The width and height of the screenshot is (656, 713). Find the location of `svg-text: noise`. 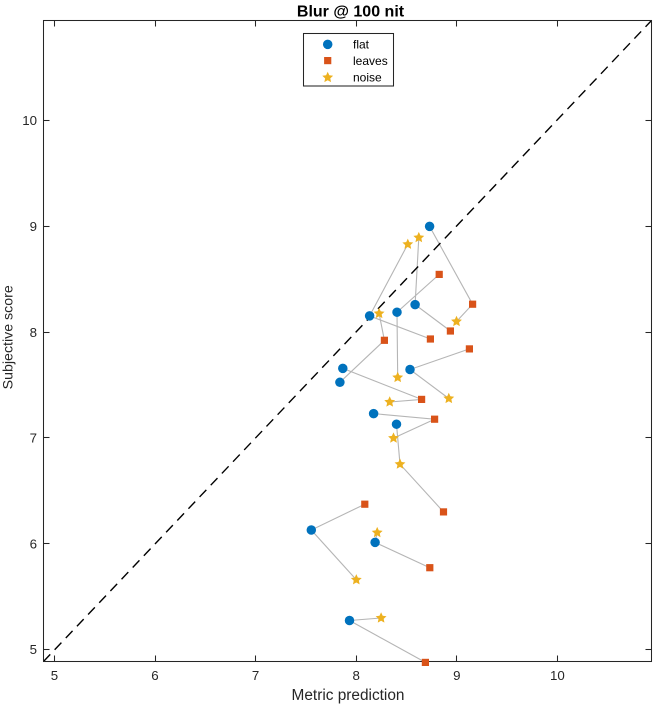

svg-text: noise is located at coordinates (367, 77).